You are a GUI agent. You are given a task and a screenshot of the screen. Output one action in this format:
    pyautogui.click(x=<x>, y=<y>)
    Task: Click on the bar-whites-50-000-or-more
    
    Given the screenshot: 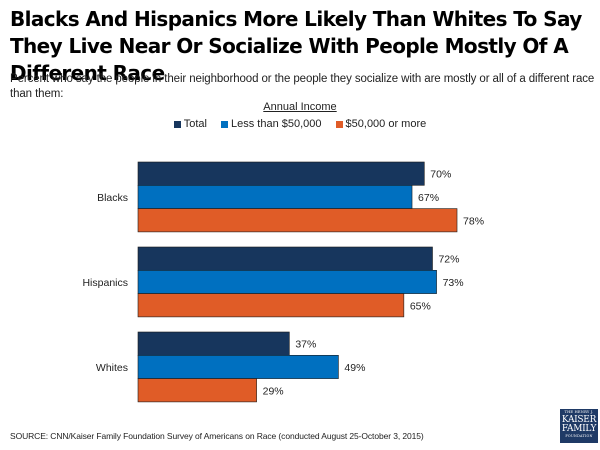 What is the action you would take?
    pyautogui.click(x=197, y=390)
    